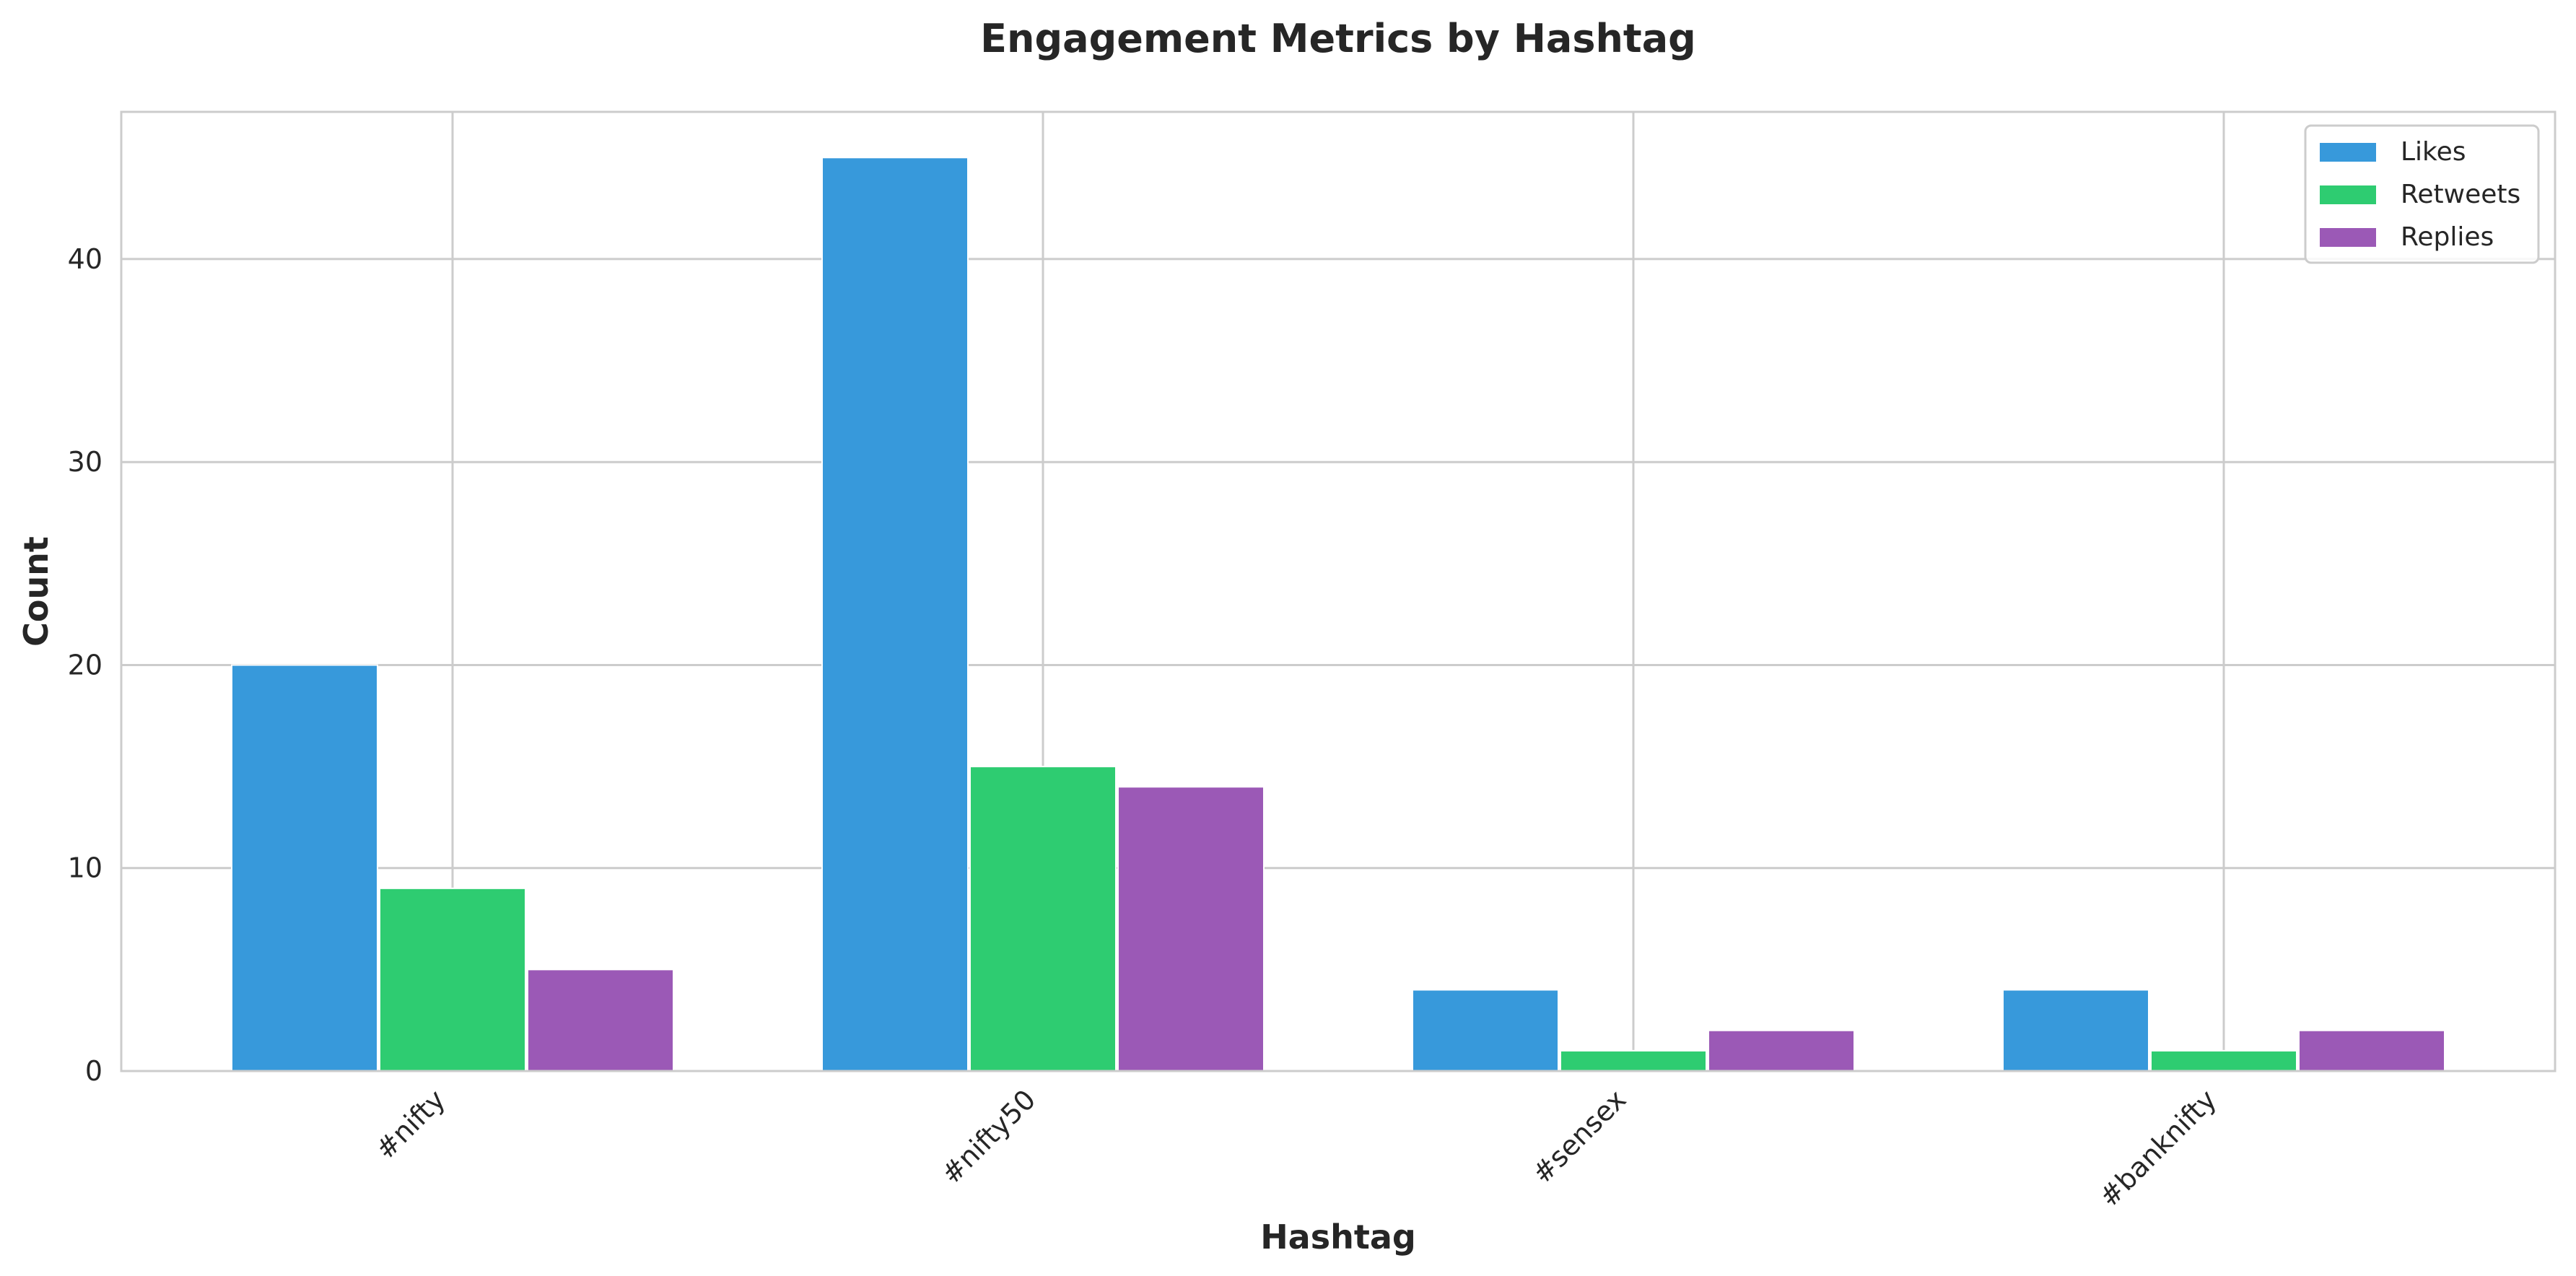  Describe the element at coordinates (85, 462) in the screenshot. I see `y-tick-label: 30` at that location.